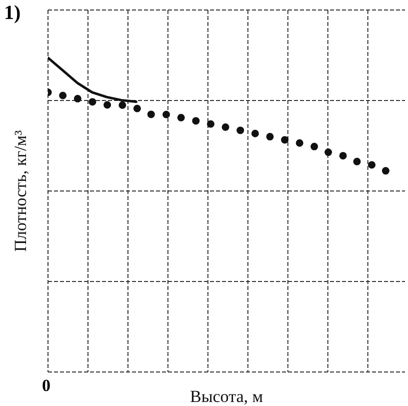 The image size is (408, 406). Describe the element at coordinates (227, 396) in the screenshot. I see `x-axis-title: Высота, м` at that location.